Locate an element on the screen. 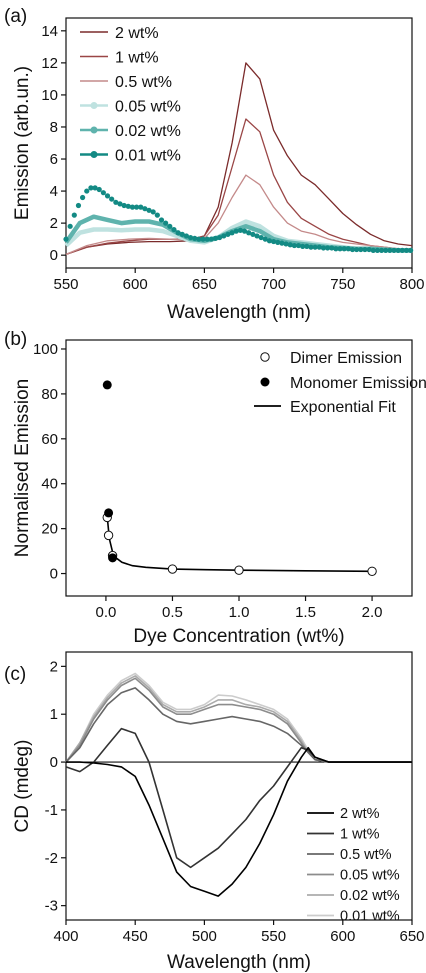 This screenshot has width=426, height=973. x-tick-label: 0.0 is located at coordinates (105, 612).